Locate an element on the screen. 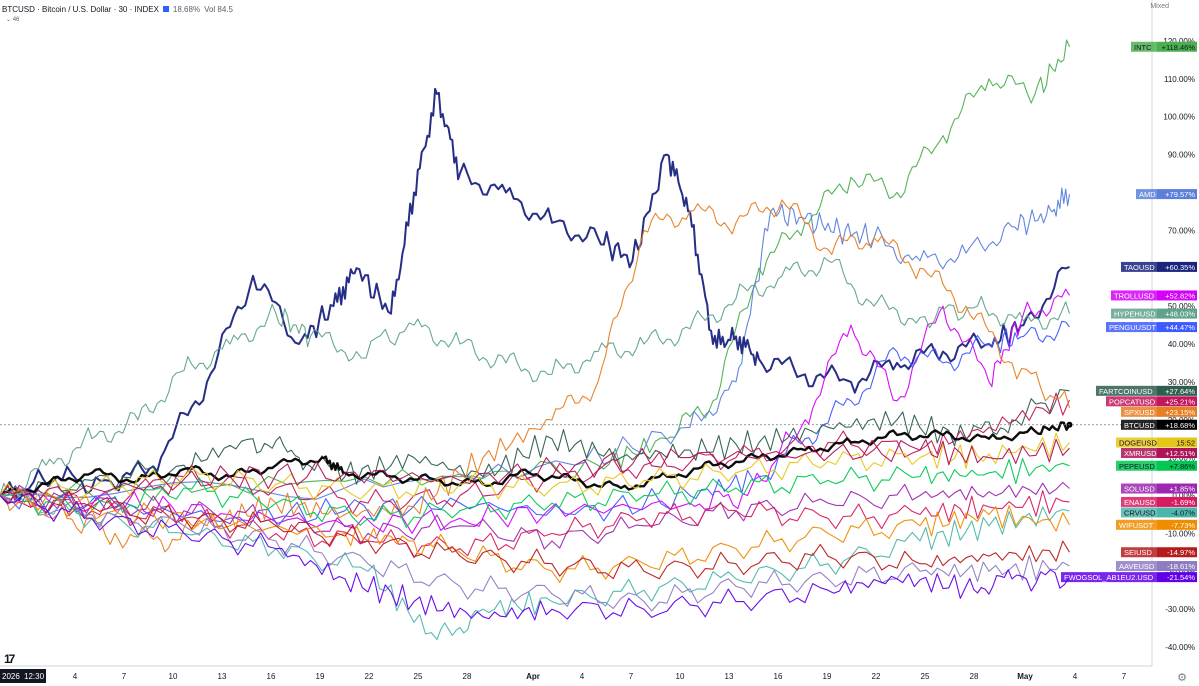 This screenshot has width=1199, height=686. series-tag-btcusd: BTCUSD +18.68% is located at coordinates (1159, 424).